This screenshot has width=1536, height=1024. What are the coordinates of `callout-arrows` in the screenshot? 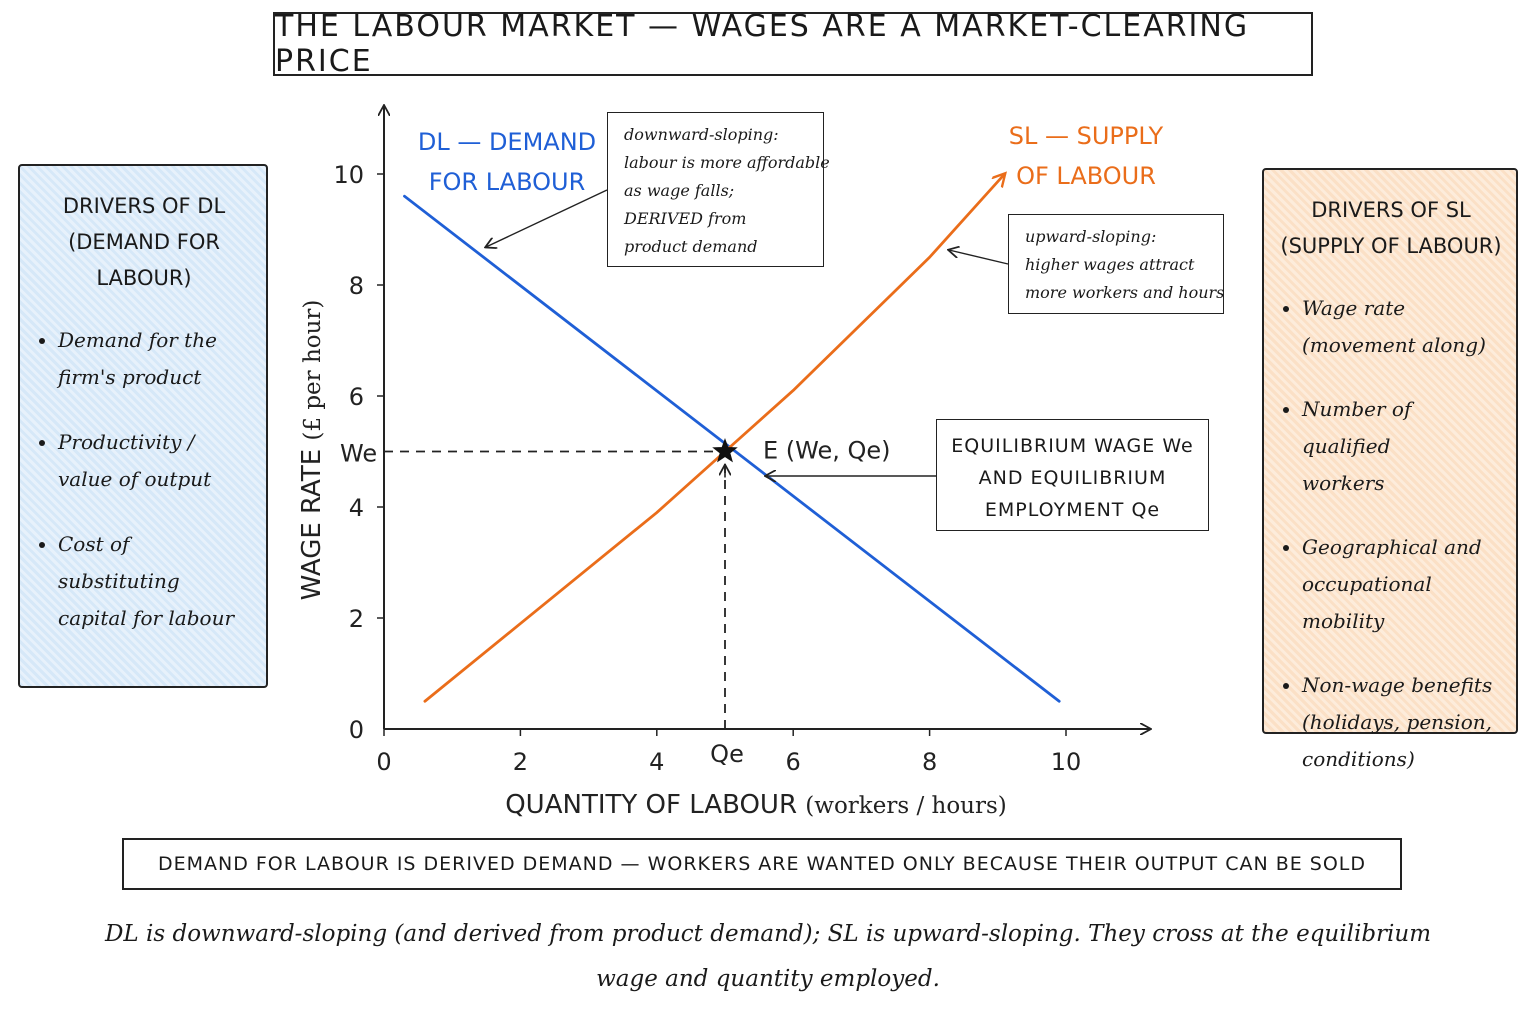 It's located at (747, 332).